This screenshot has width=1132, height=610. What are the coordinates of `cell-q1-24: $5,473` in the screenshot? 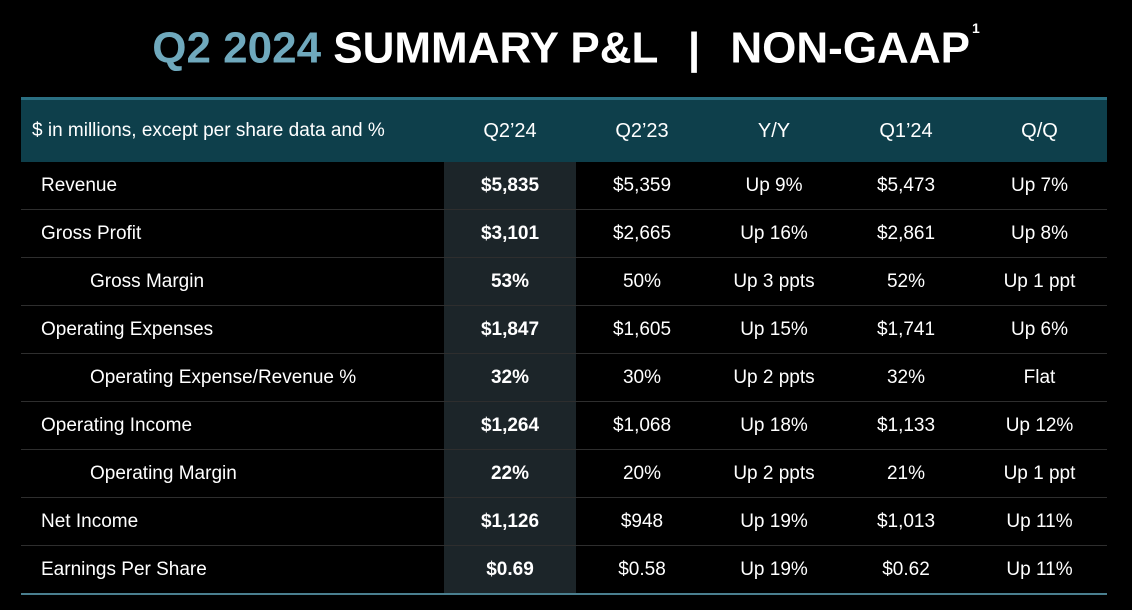 It's located at (906, 186).